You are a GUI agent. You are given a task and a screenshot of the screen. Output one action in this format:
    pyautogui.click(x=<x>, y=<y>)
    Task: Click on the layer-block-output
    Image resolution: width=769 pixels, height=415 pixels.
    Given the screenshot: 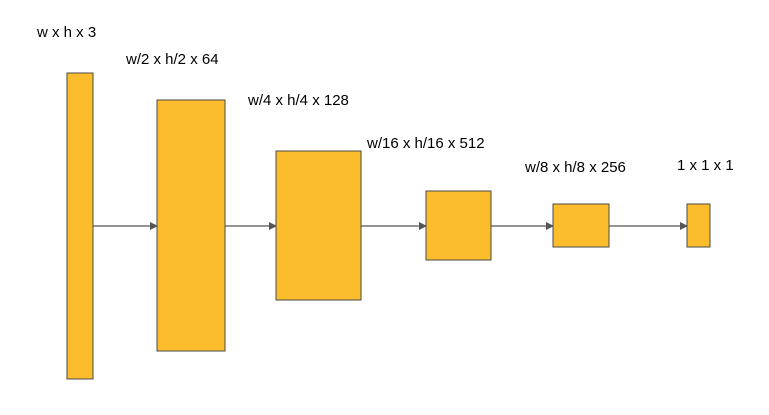 What is the action you would take?
    pyautogui.click(x=698, y=225)
    